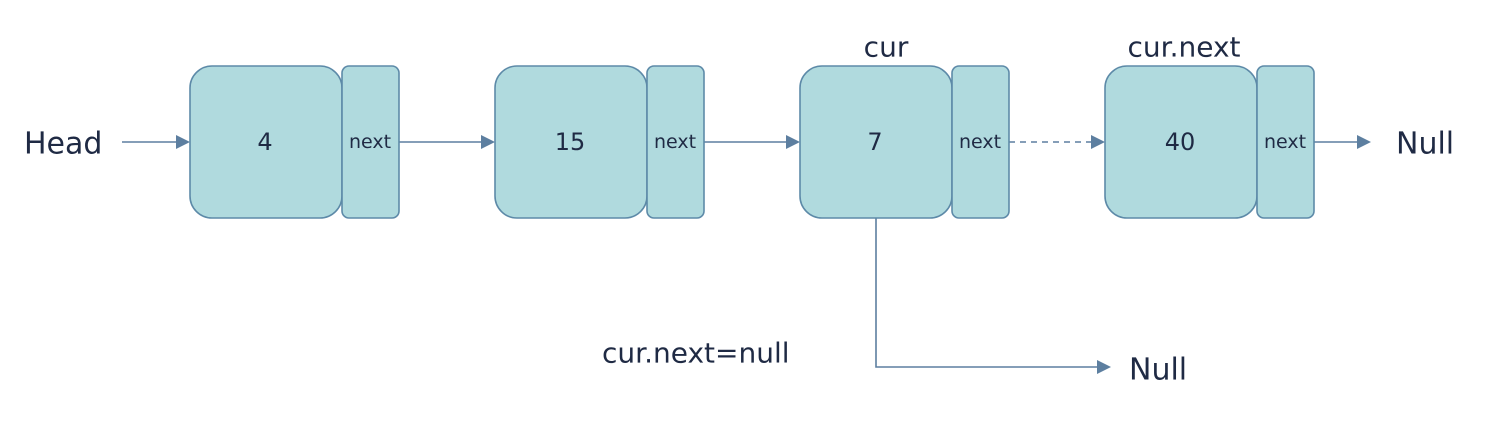 The height and width of the screenshot is (429, 1500). I want to click on node-4-next-label: next, so click(1285, 142).